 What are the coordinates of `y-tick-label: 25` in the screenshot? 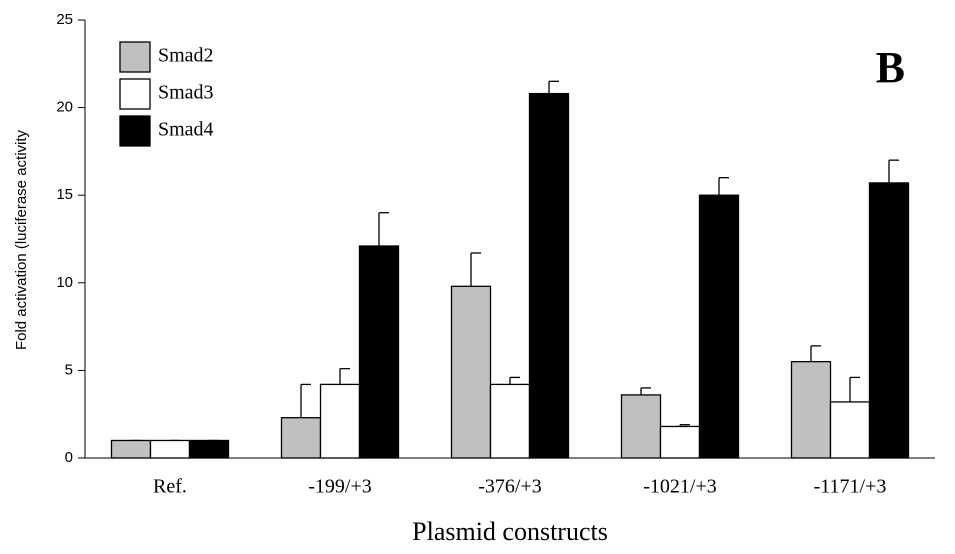 It's located at (64, 19).